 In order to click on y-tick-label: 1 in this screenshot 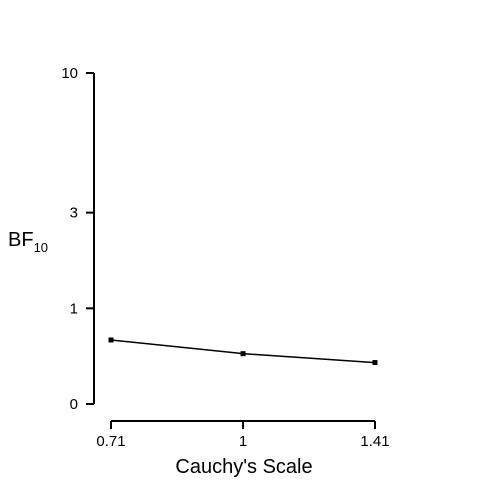, I will do `click(74, 308)`.